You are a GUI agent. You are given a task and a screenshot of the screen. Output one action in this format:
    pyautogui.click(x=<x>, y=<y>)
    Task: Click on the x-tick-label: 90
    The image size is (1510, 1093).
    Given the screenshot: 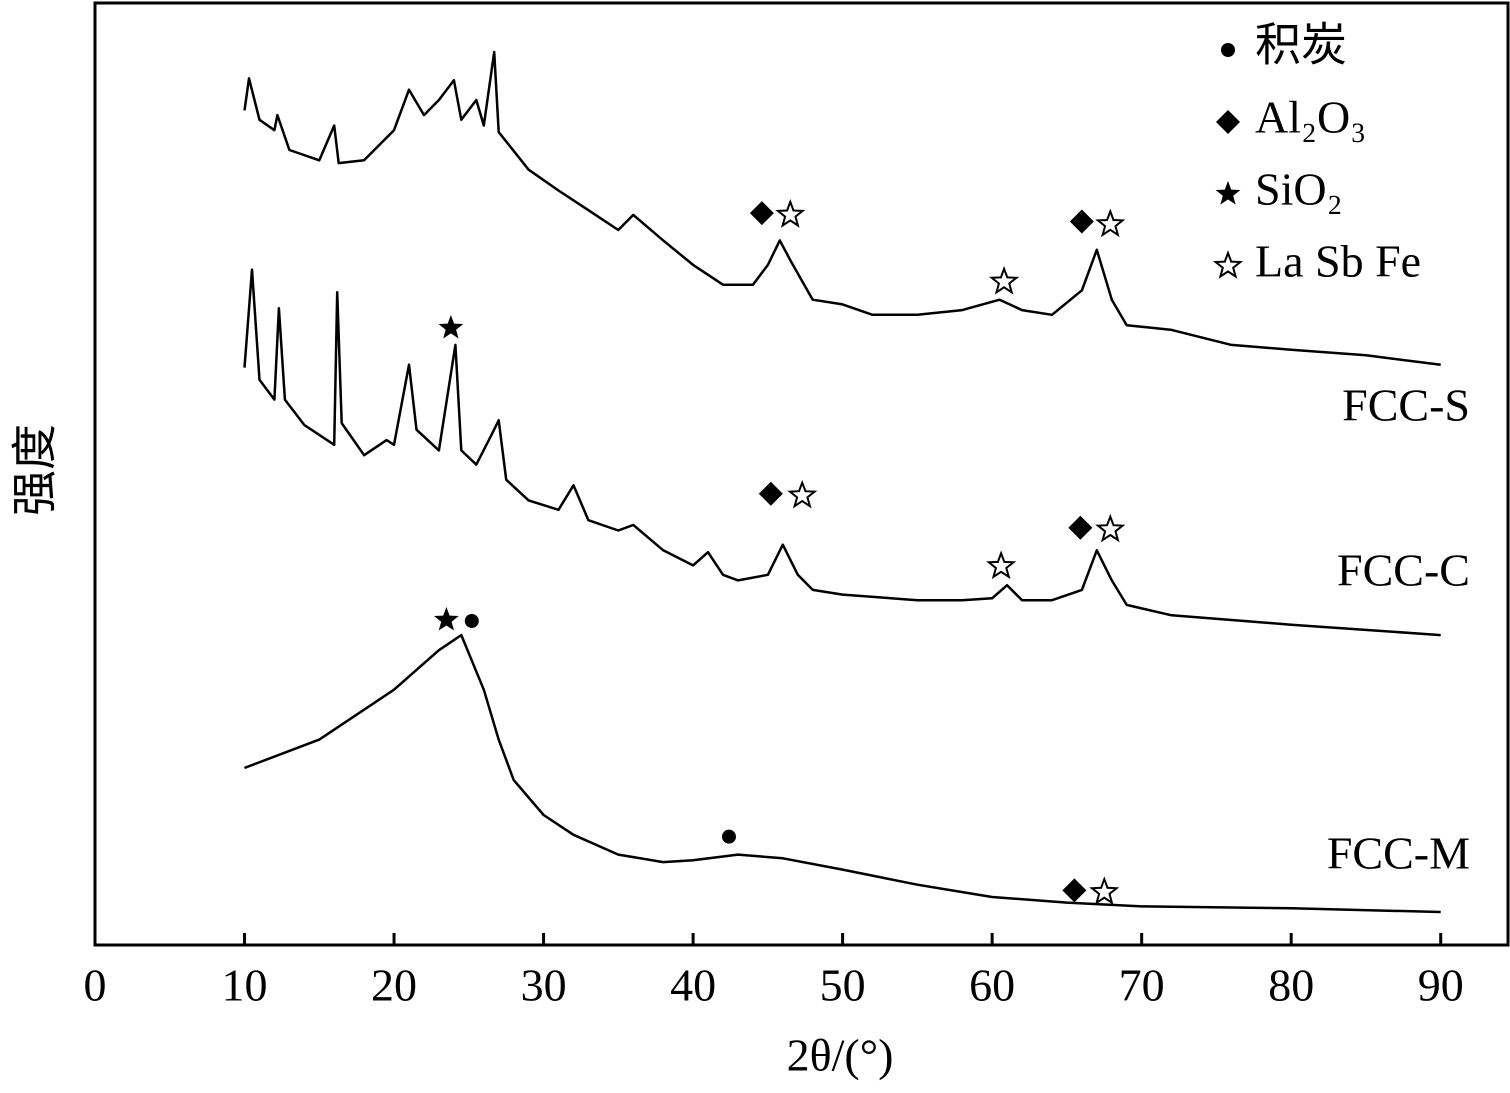 What is the action you would take?
    pyautogui.click(x=1441, y=985)
    